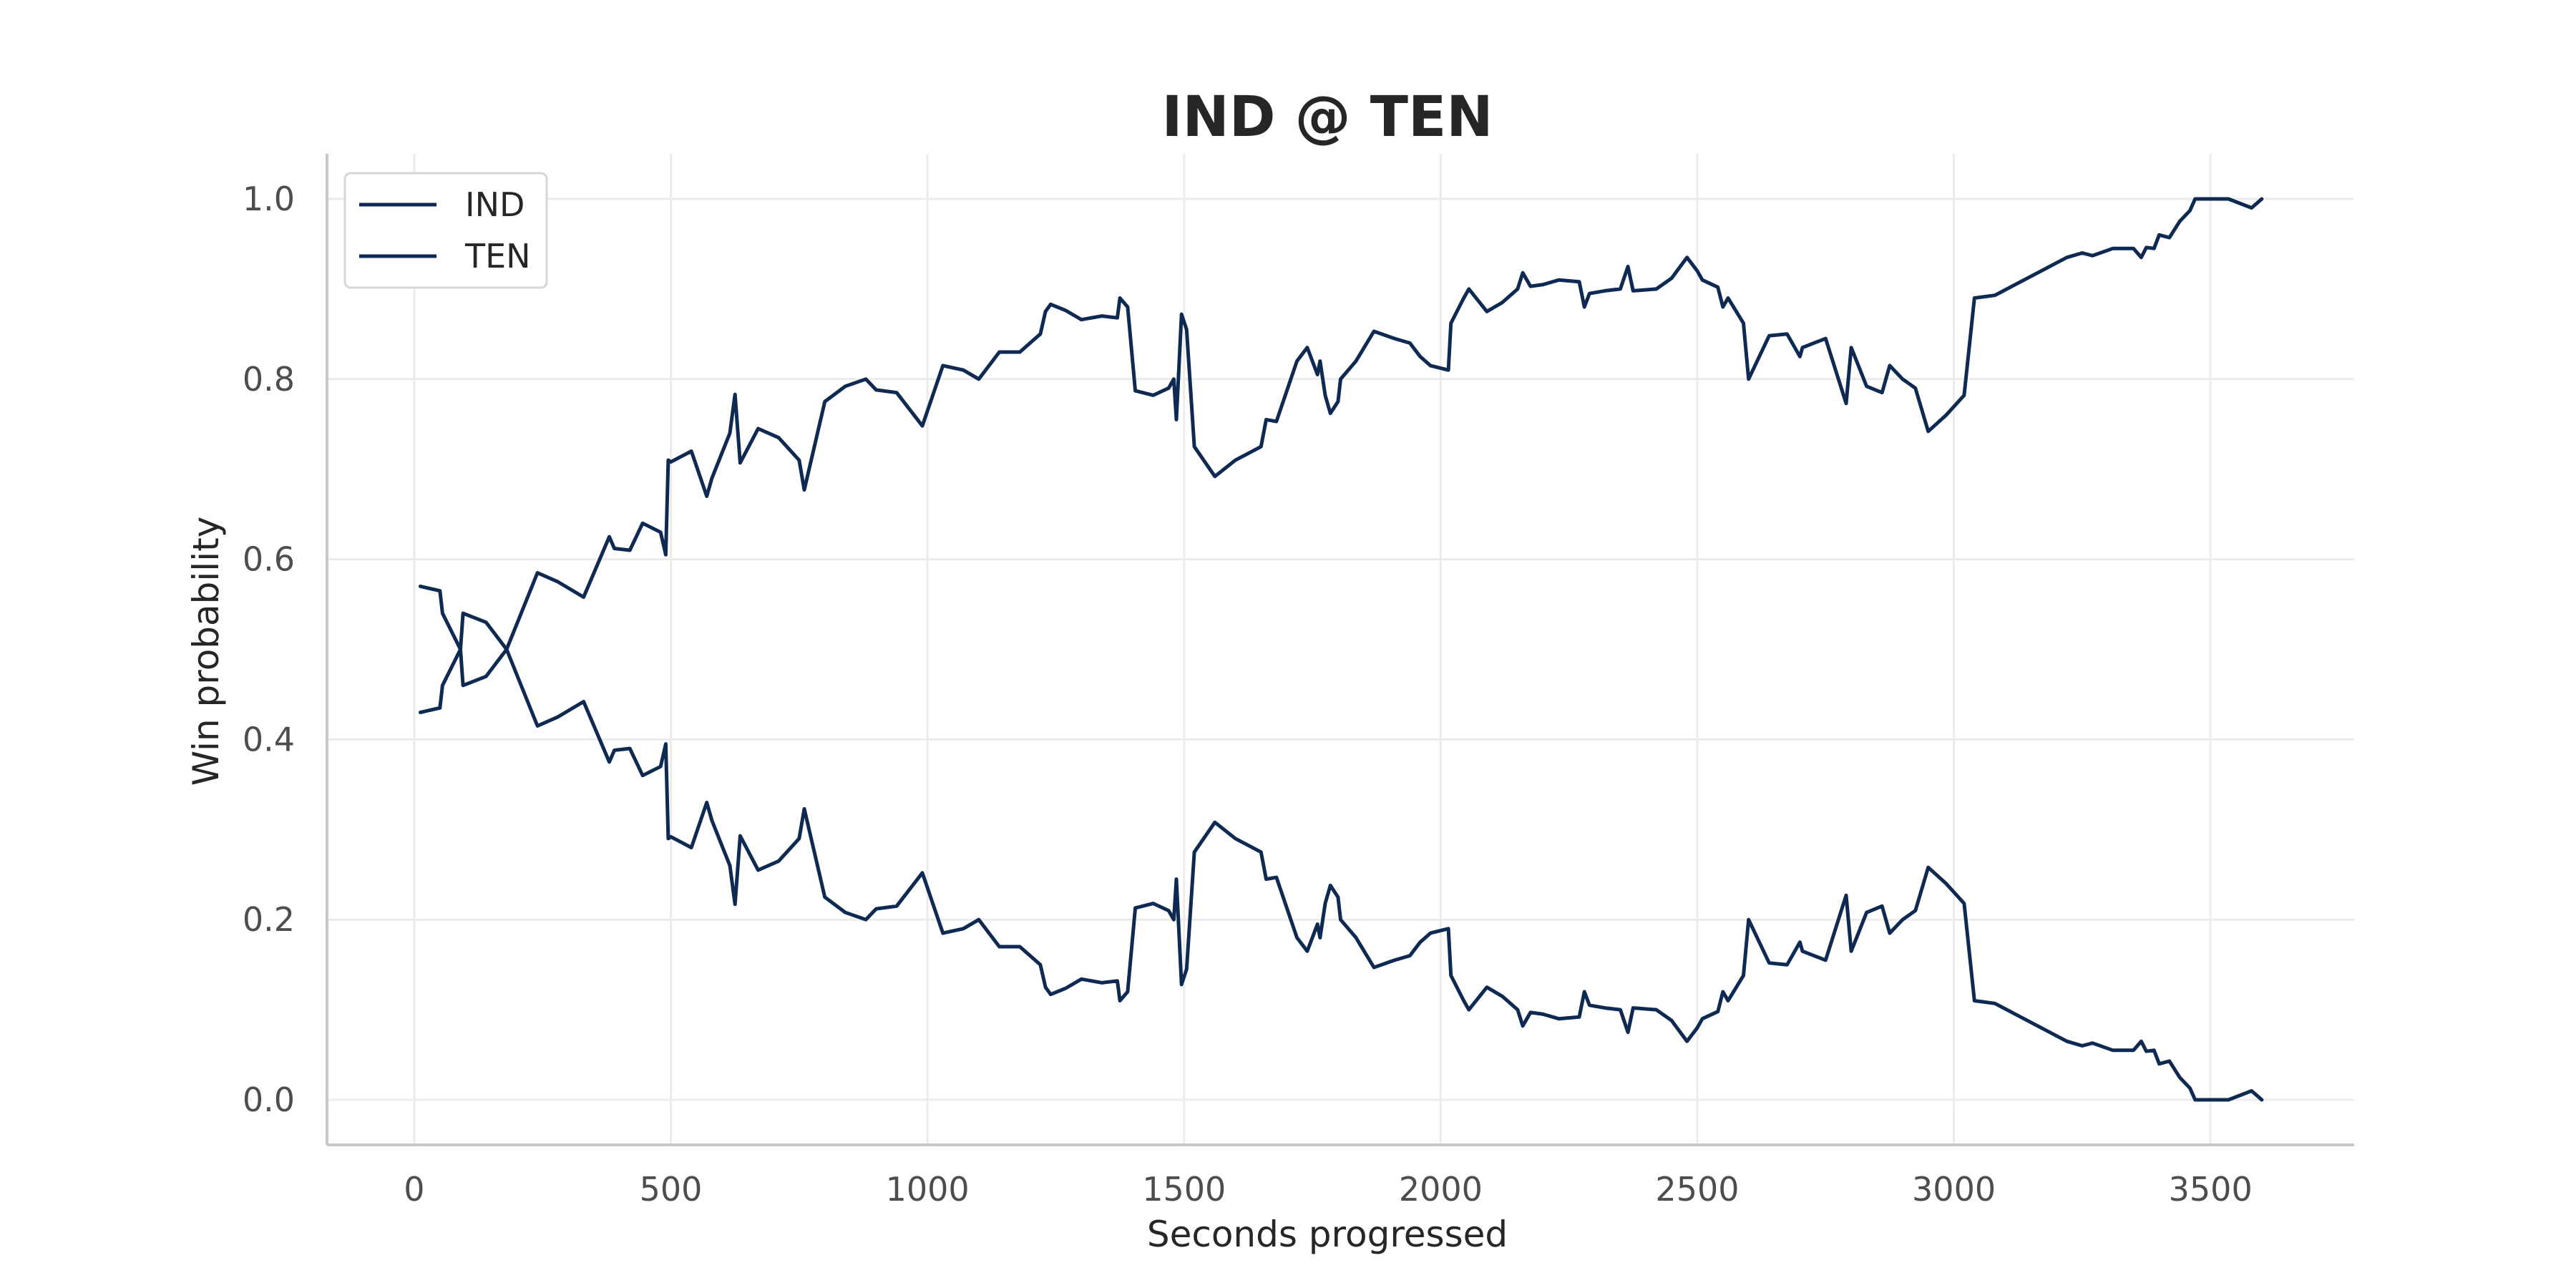  Describe the element at coordinates (671, 1189) in the screenshot. I see `x-tick-label-1: 500` at that location.